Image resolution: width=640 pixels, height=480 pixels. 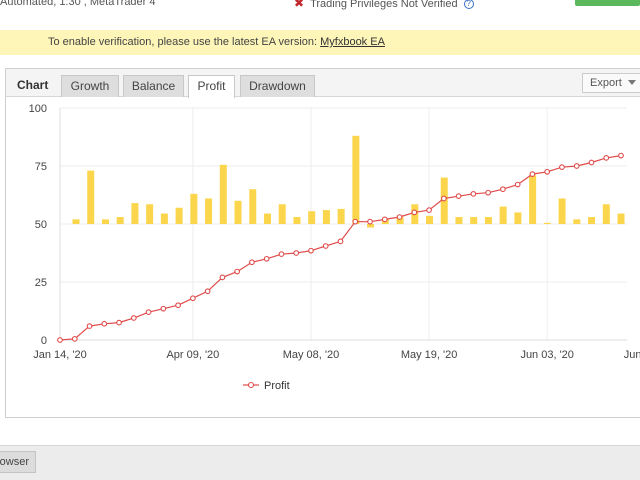 I want to click on legend-marker, so click(x=251, y=385).